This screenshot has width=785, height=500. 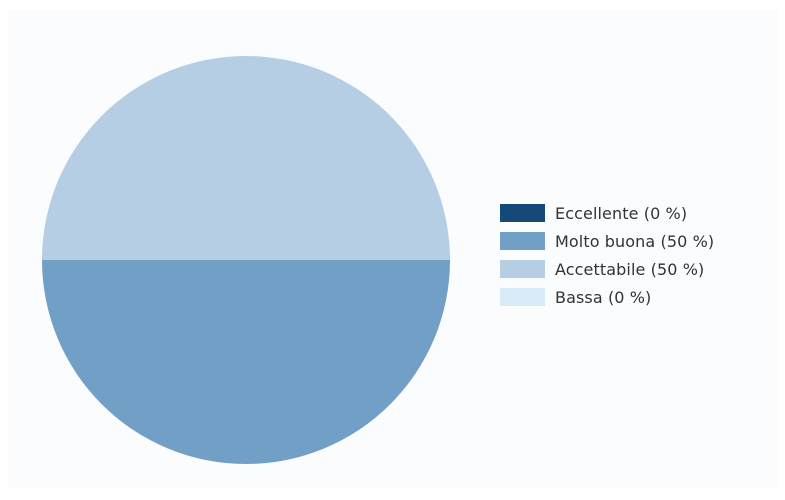 What do you see at coordinates (621, 213) in the screenshot?
I see `legend-label-eccellente: Eccellente (0 %)` at bounding box center [621, 213].